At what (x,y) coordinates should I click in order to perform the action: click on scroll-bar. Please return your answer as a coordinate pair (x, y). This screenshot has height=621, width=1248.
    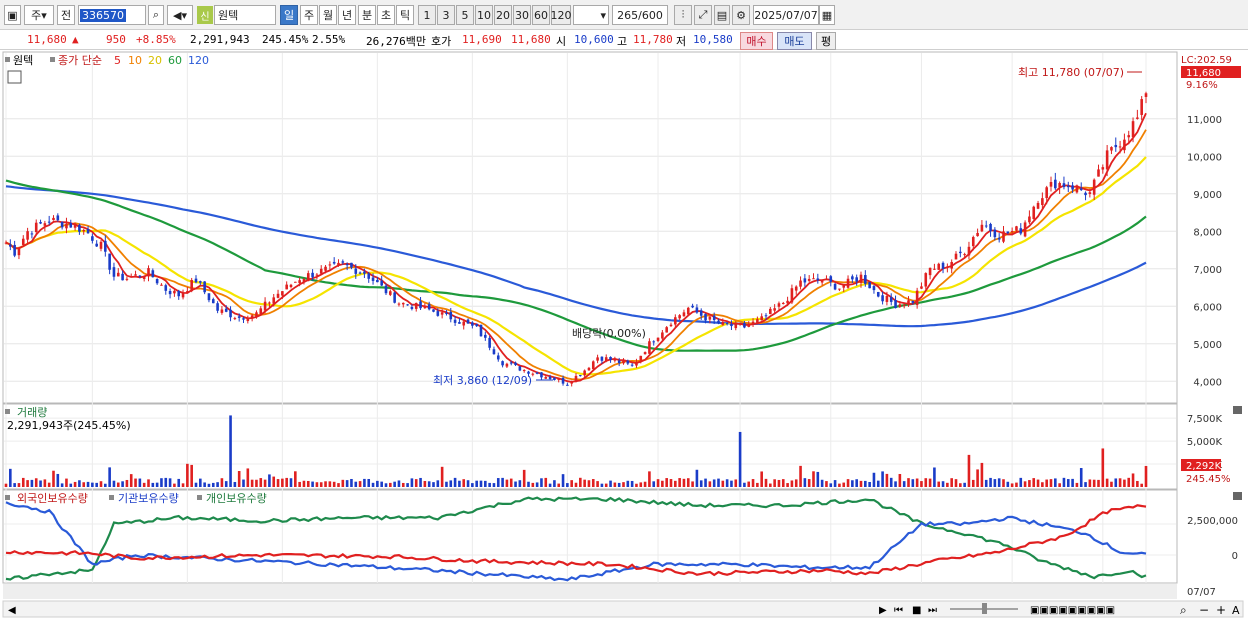
    Looking at the image, I should click on (623, 609).